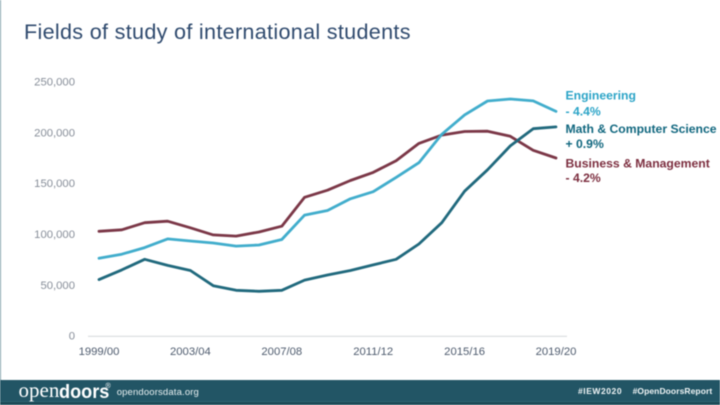 This screenshot has width=720, height=405. I want to click on svg-text: 100,000, so click(54, 235).